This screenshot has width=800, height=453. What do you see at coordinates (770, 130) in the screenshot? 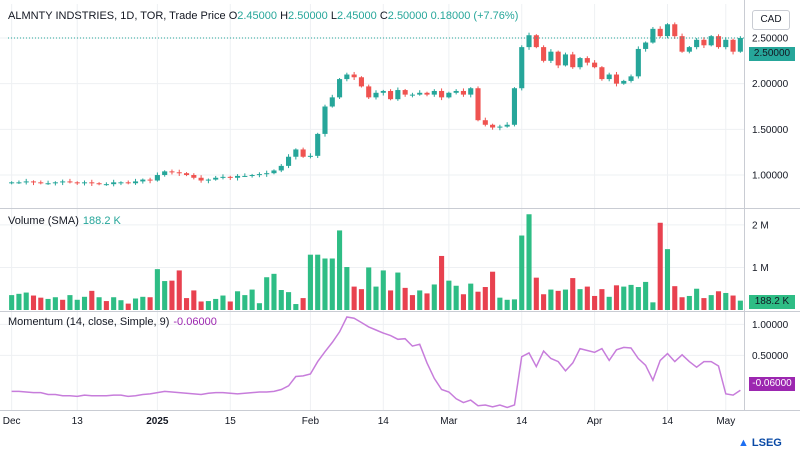
I see `price-axis-label: 1.50000` at bounding box center [770, 130].